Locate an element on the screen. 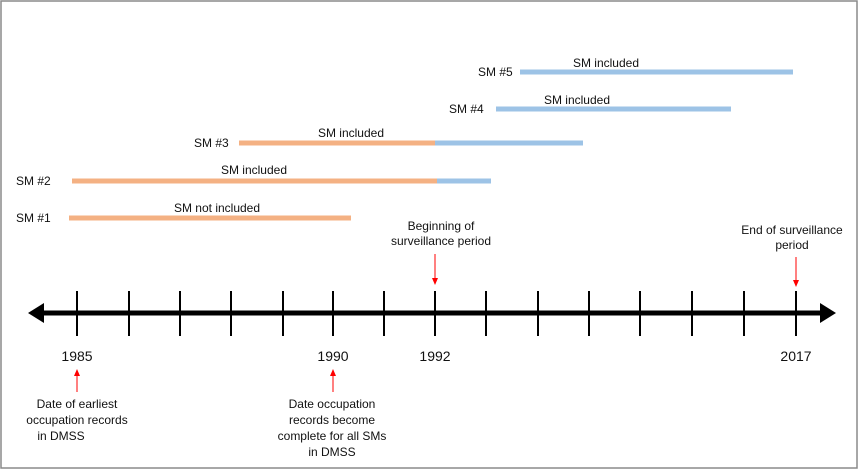 The height and width of the screenshot is (471, 859). bar-sm2: SM #2 SM included is located at coordinates (253, 175).